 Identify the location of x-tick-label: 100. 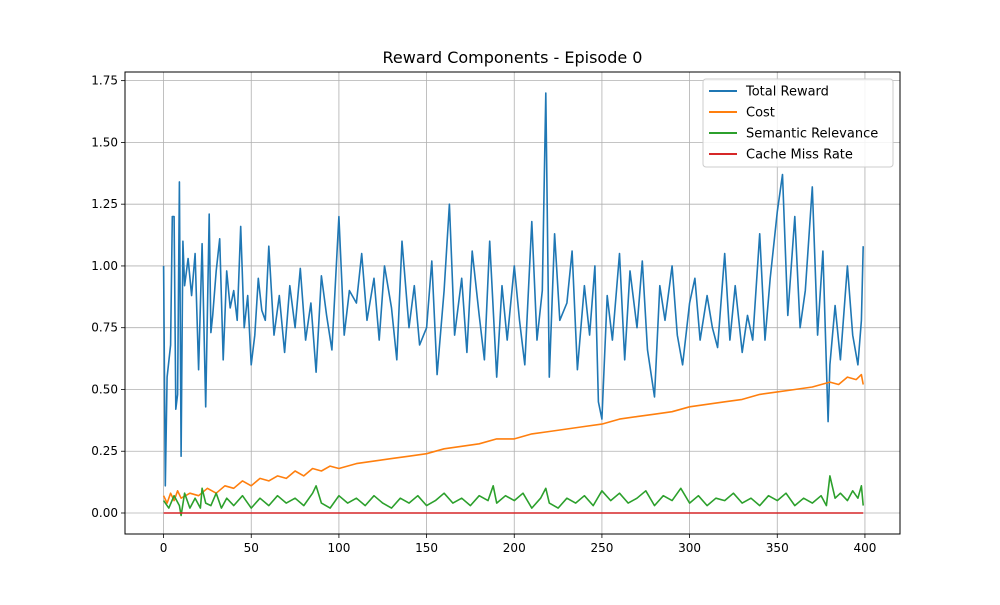
(338, 548).